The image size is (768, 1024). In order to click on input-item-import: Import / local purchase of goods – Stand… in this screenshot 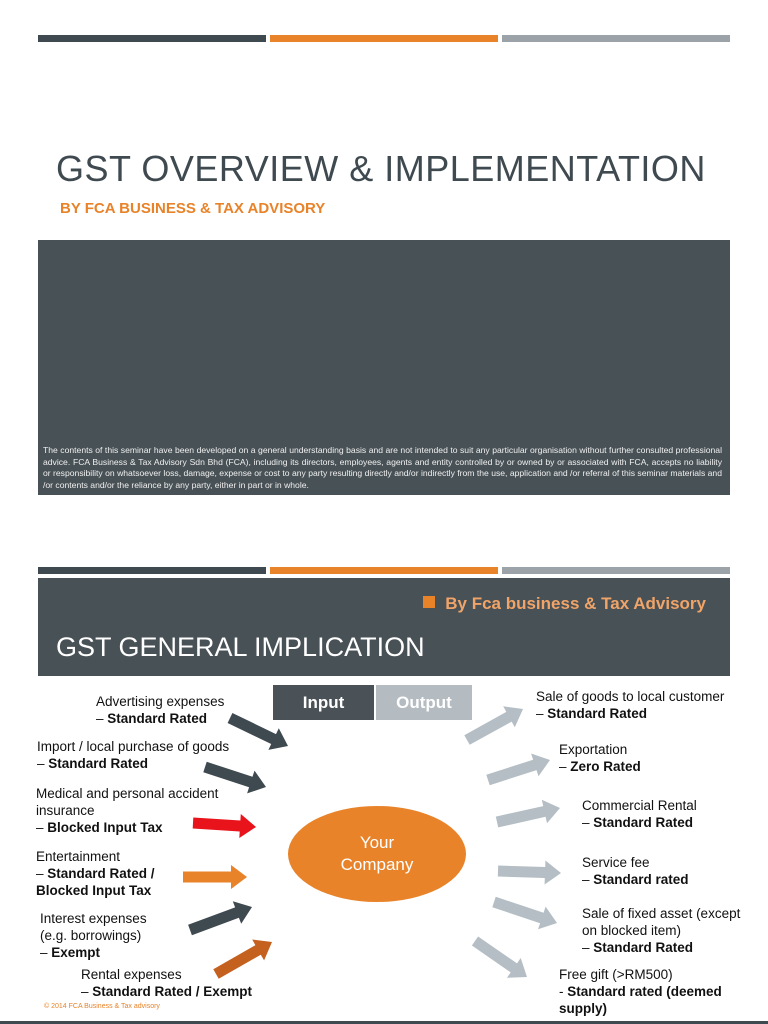, I will do `click(133, 755)`.